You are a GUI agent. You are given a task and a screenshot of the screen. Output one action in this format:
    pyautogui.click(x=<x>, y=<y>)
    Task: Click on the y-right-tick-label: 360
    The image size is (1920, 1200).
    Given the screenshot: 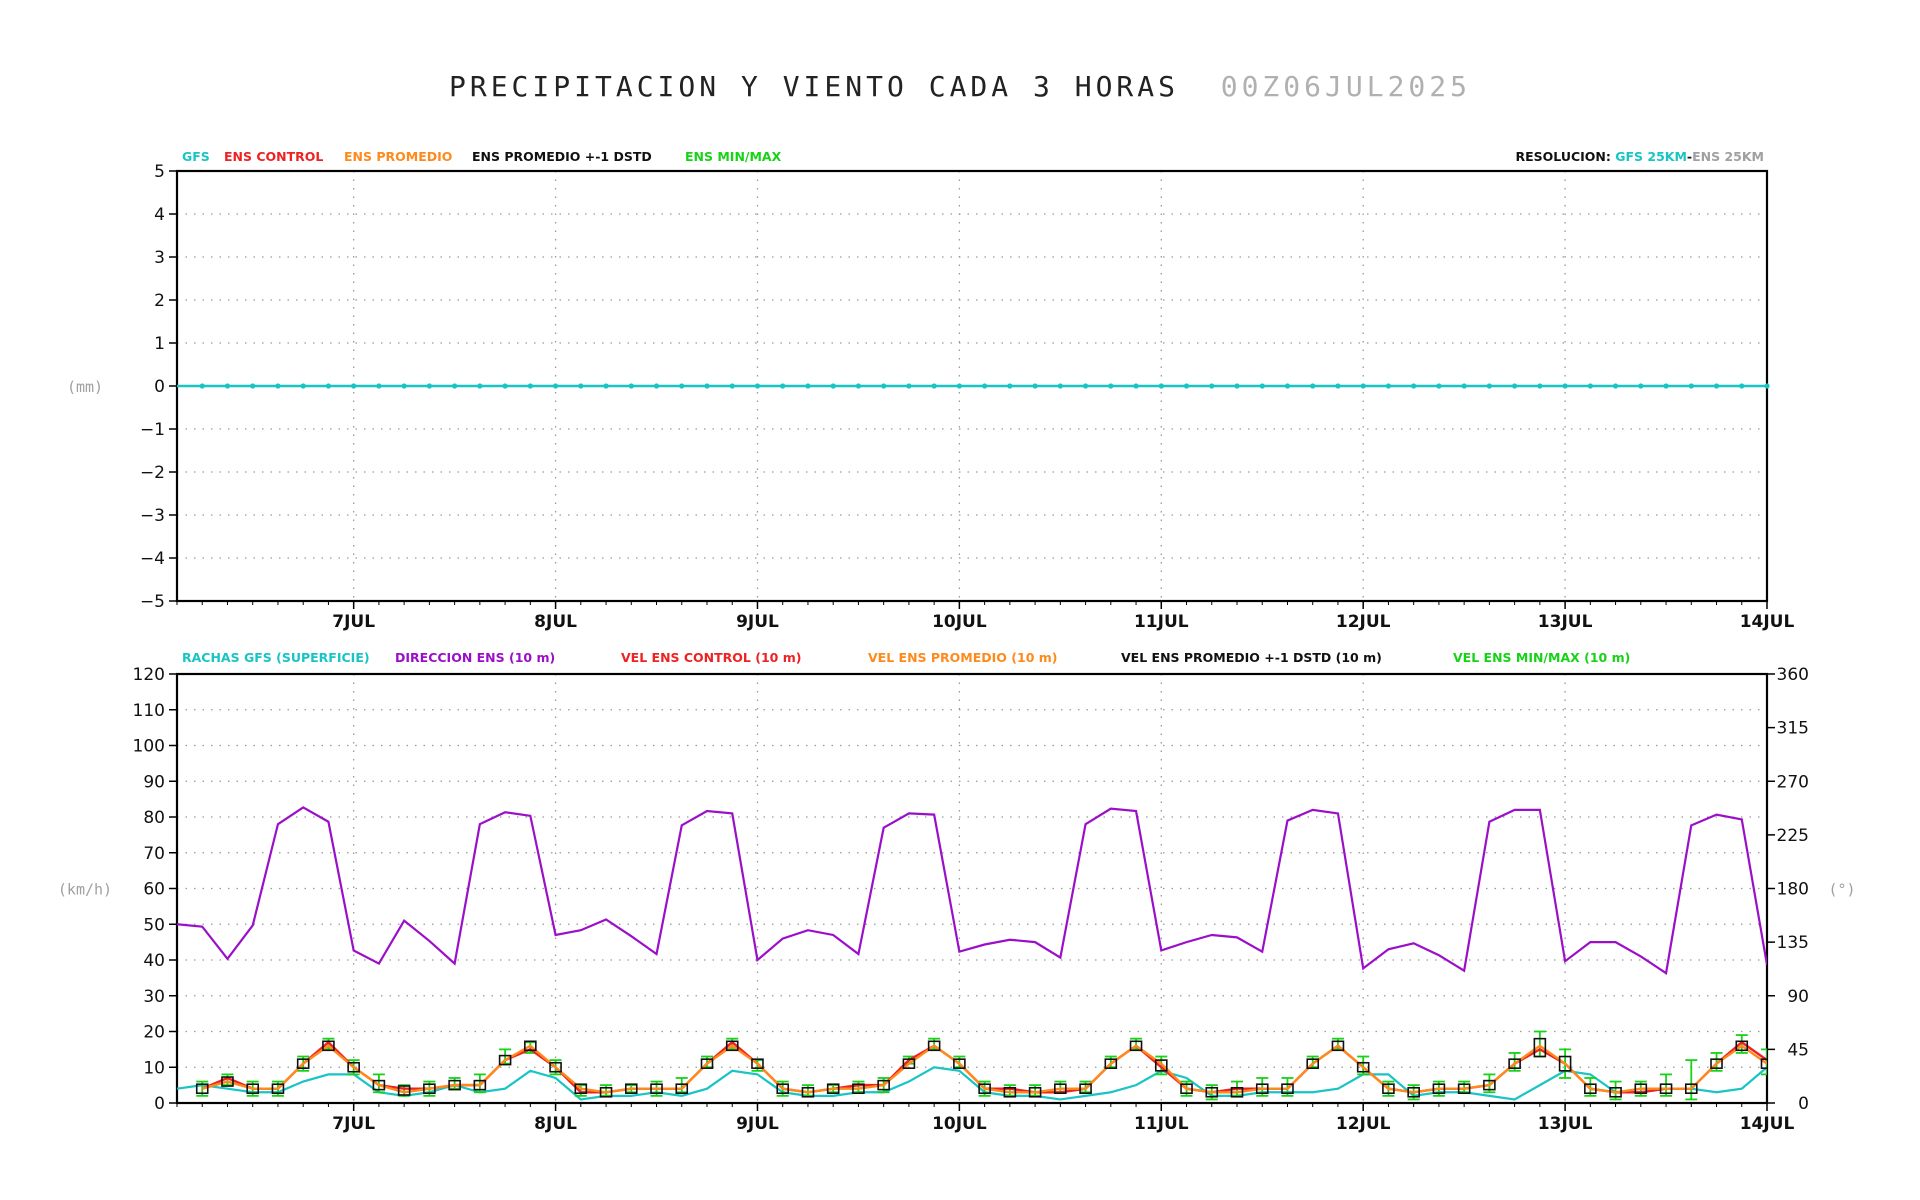 What is the action you would take?
    pyautogui.click(x=1793, y=675)
    